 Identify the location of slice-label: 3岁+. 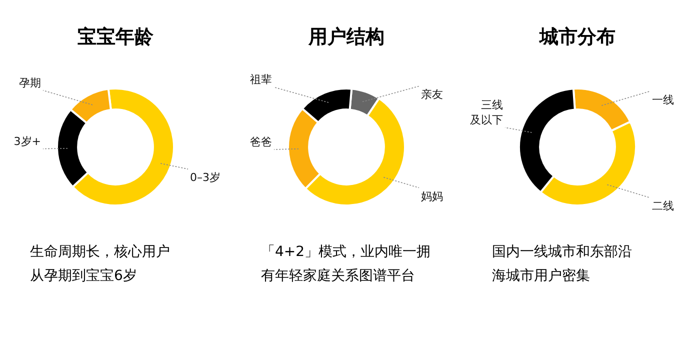
(27, 141).